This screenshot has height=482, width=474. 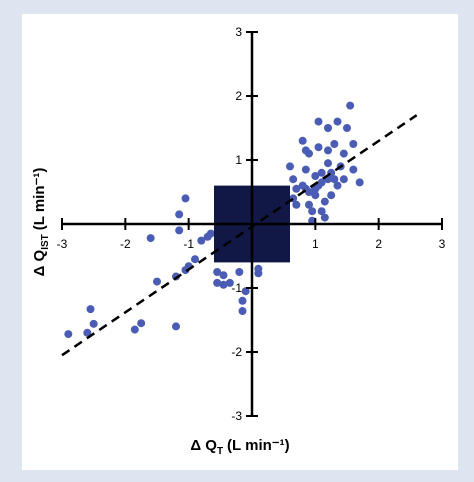 I want to click on x-tick-label: 1, so click(x=315, y=244).